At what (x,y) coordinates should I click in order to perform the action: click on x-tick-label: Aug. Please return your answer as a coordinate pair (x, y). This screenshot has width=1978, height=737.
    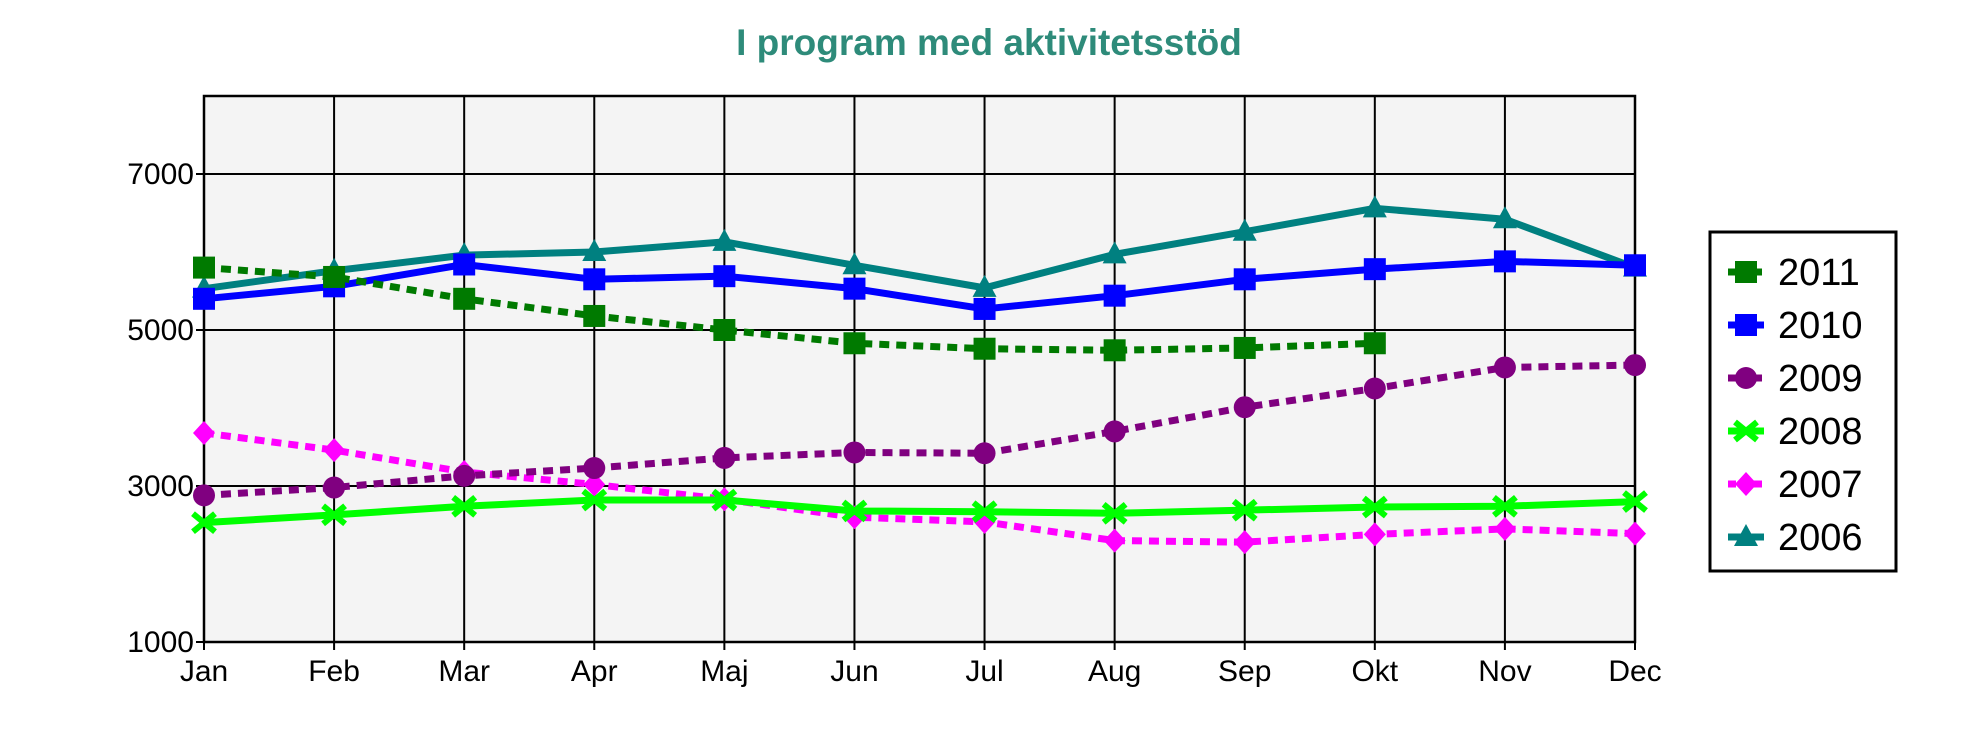
    Looking at the image, I should click on (1114, 671).